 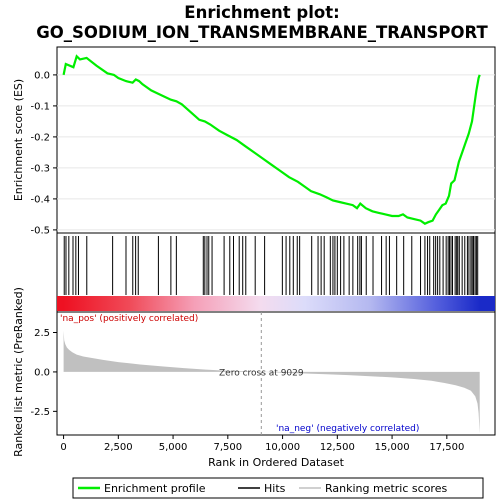 What do you see at coordinates (42, 372) in the screenshot?
I see `metric-y-tick-label: 0.0` at bounding box center [42, 372].